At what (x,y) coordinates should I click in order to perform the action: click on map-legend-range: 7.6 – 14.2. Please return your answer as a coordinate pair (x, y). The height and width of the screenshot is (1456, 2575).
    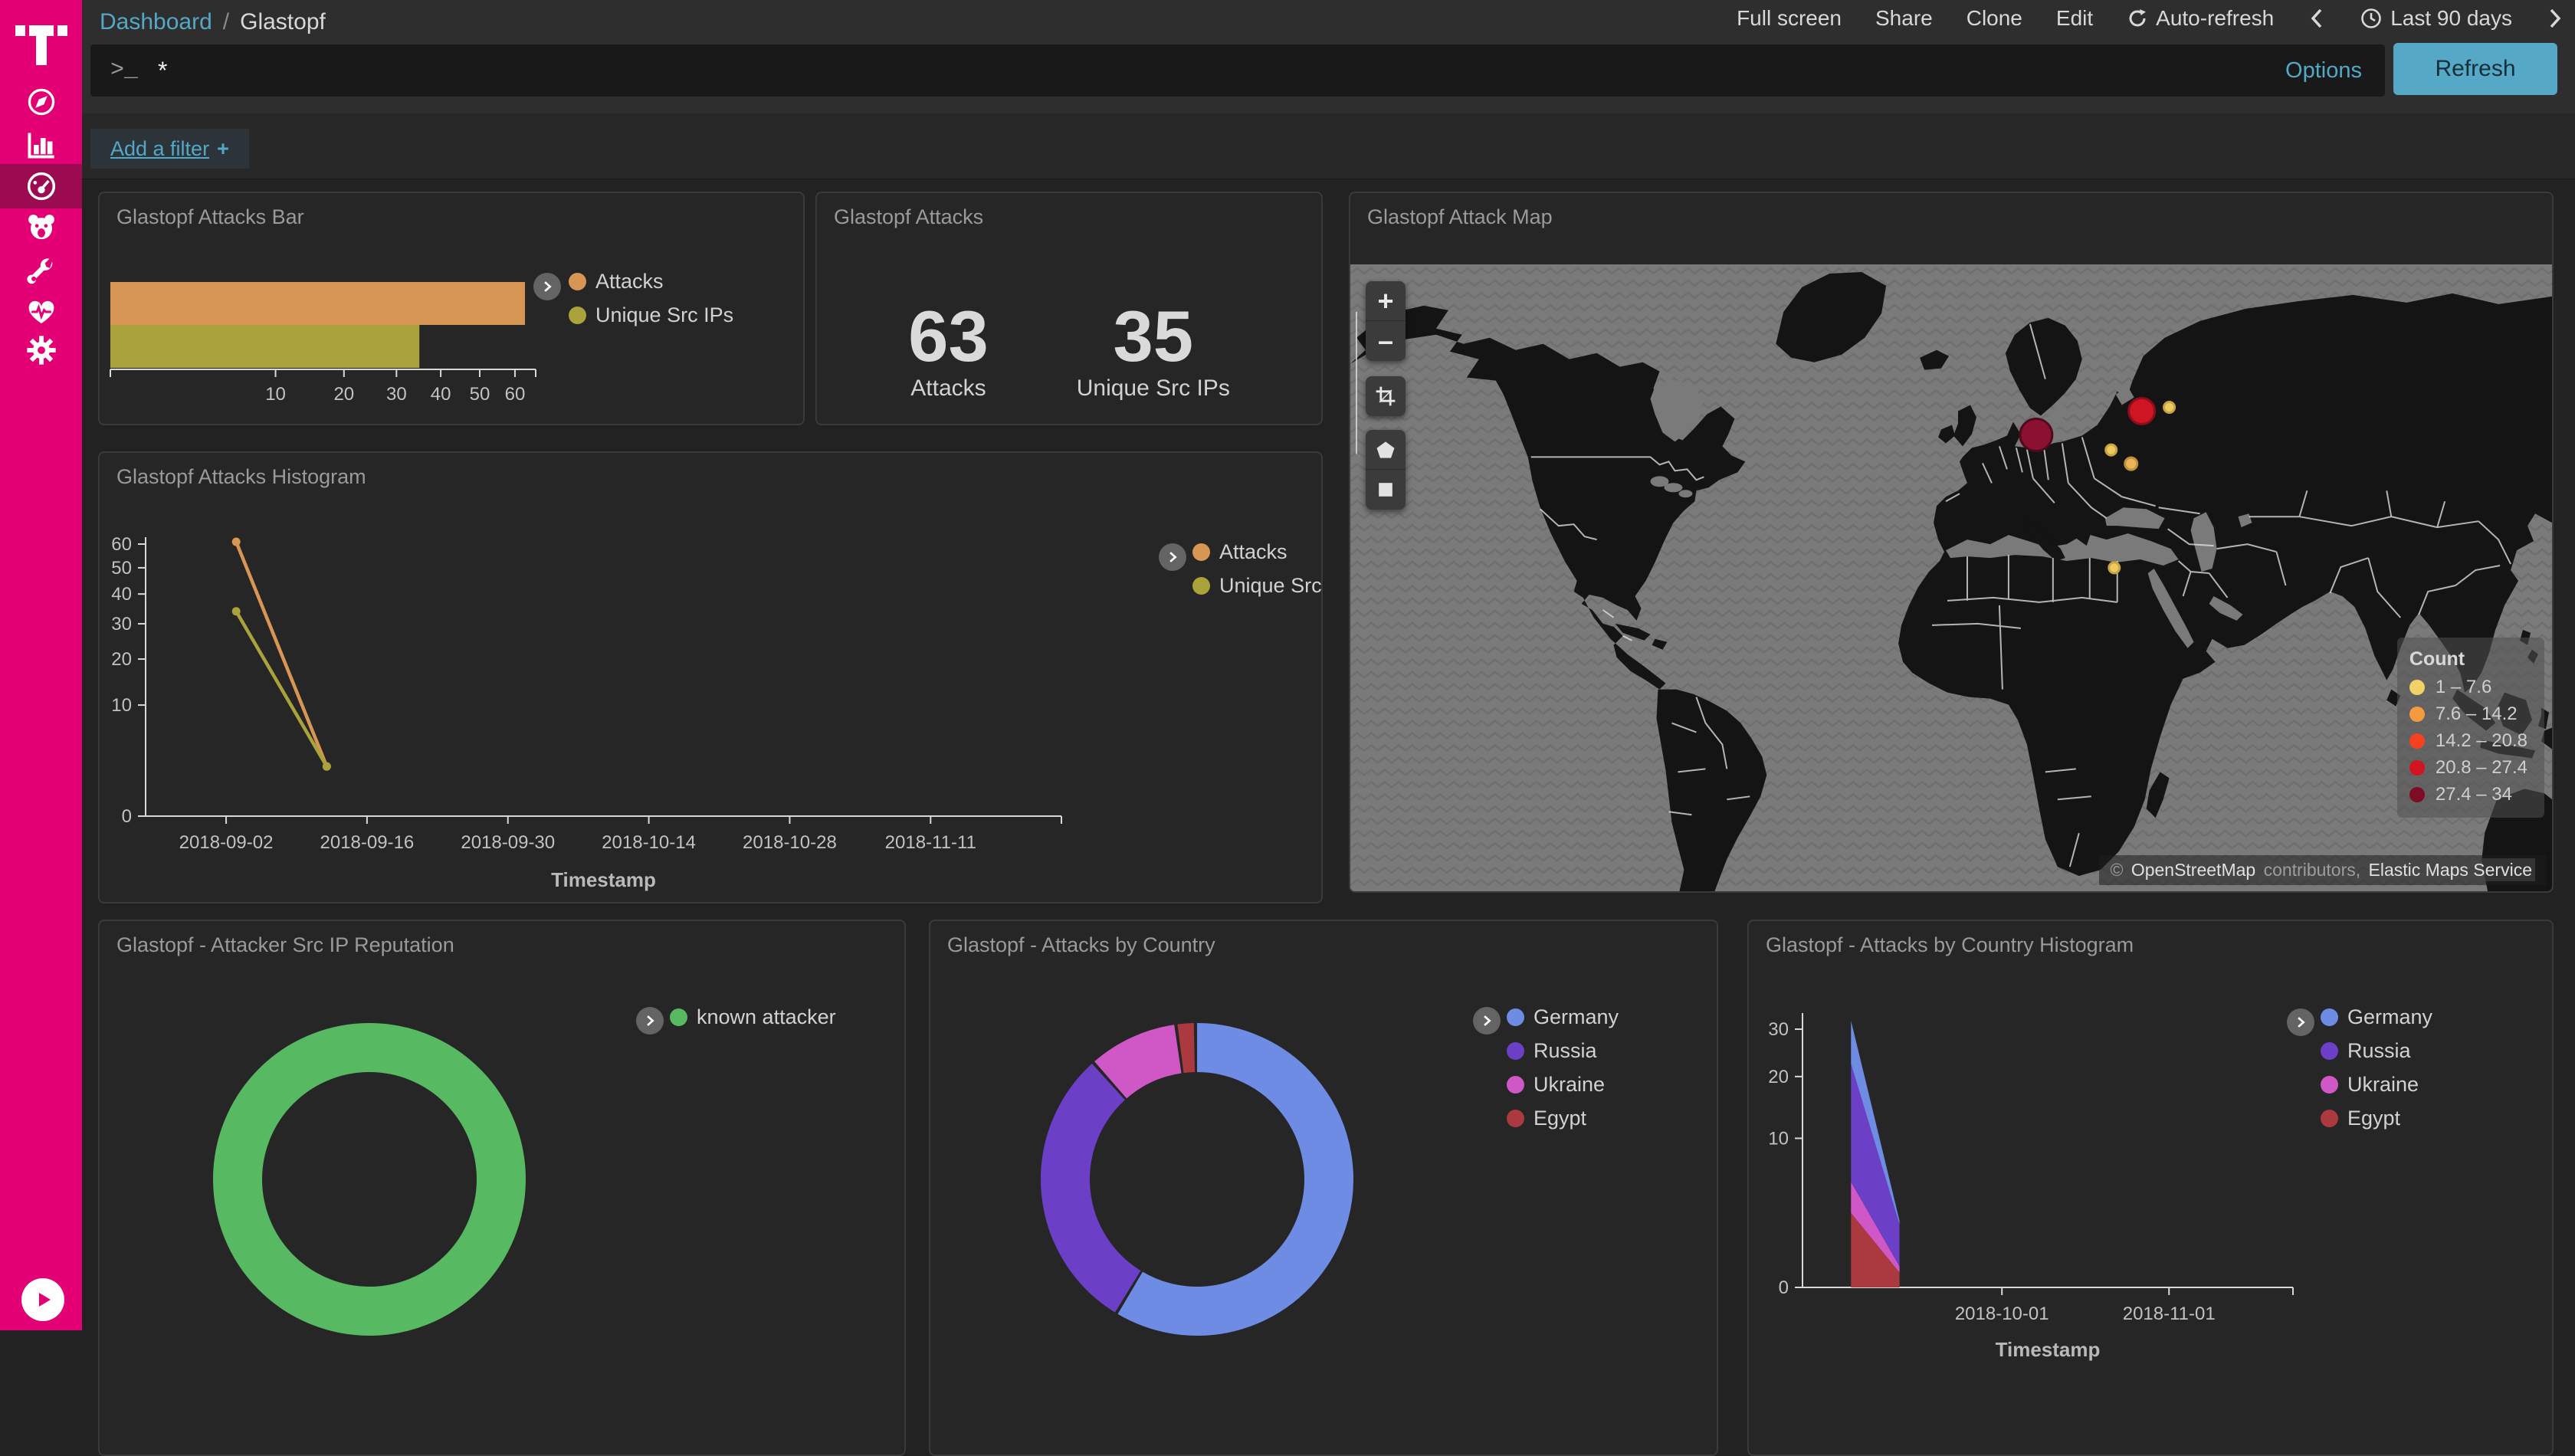
    Looking at the image, I should click on (2476, 713).